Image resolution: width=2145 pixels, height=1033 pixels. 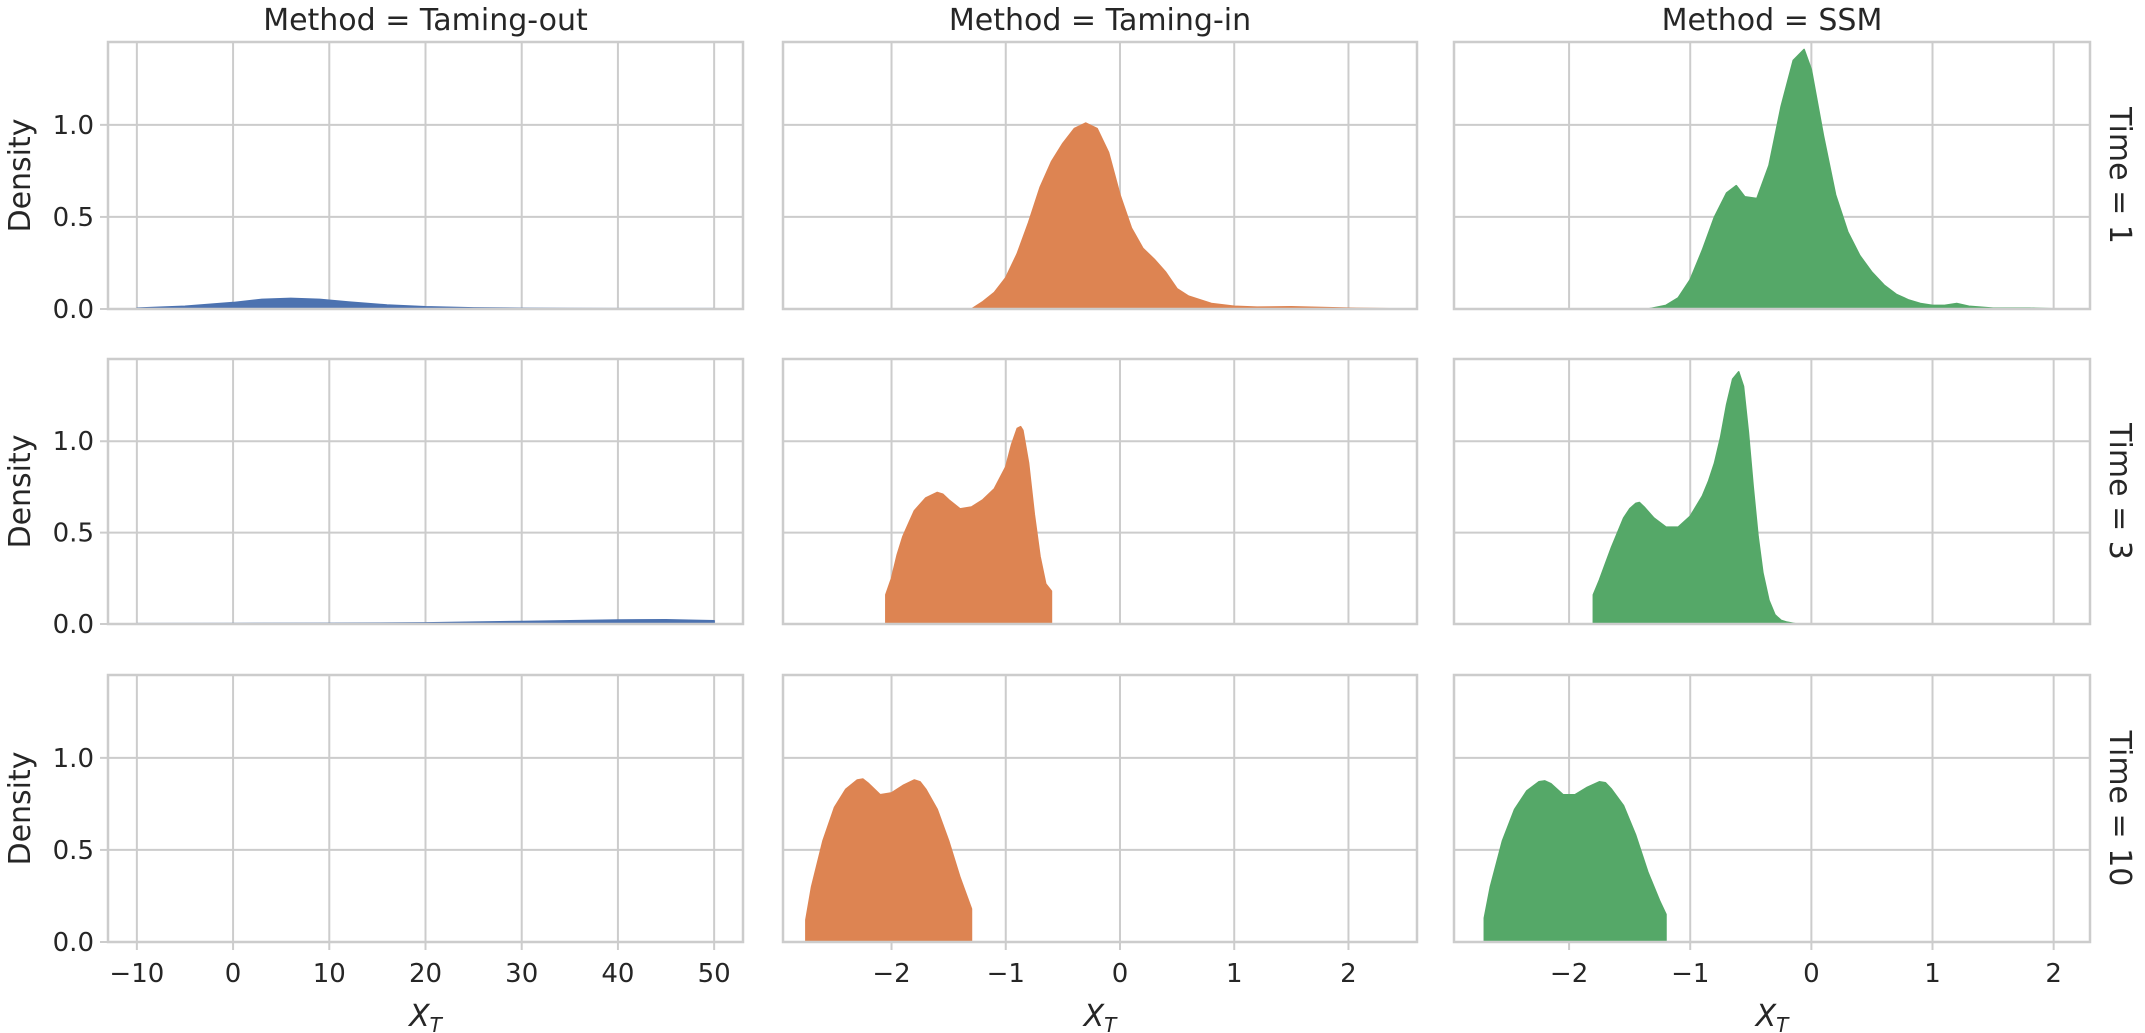 What do you see at coordinates (425, 974) in the screenshot?
I see `x-tick-label: 20` at bounding box center [425, 974].